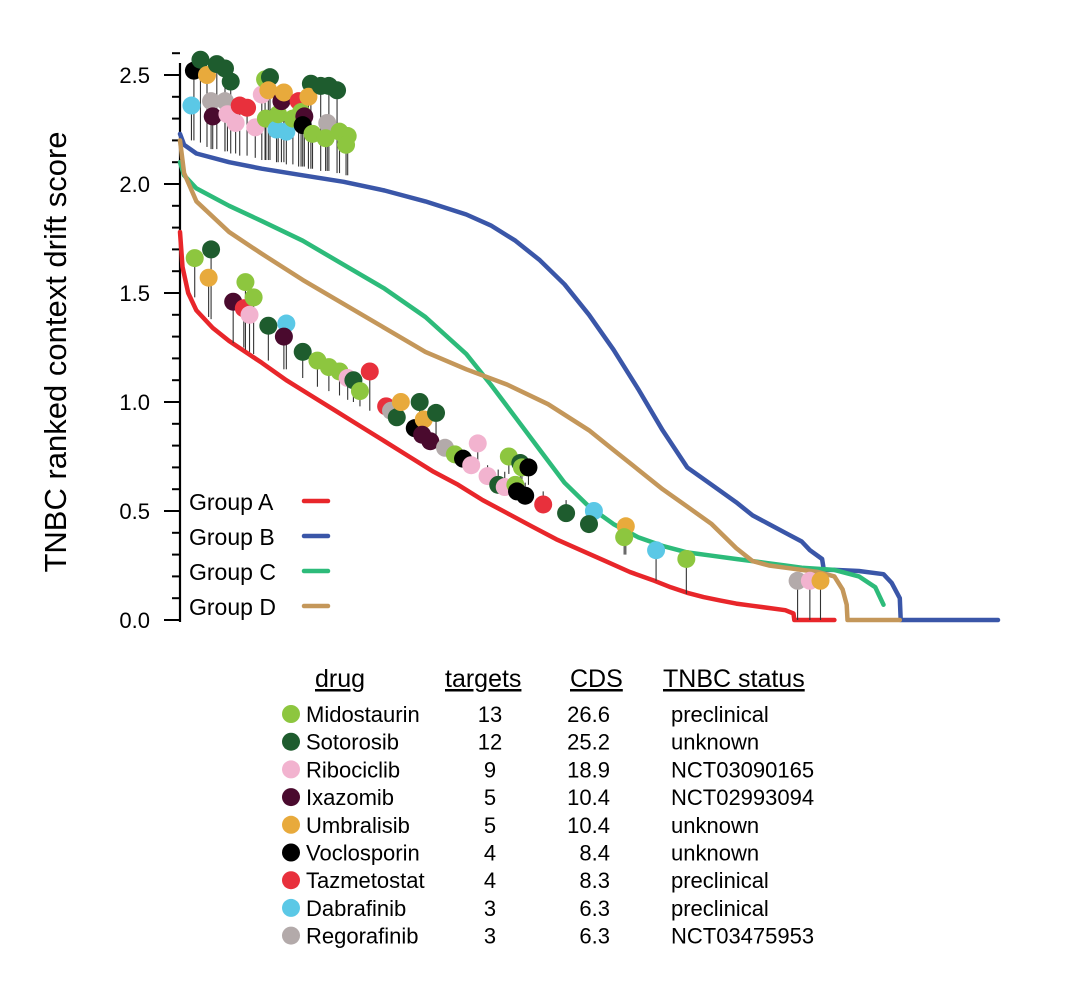  Describe the element at coordinates (742, 769) in the screenshot. I see `table-status: NCT03090165` at that location.